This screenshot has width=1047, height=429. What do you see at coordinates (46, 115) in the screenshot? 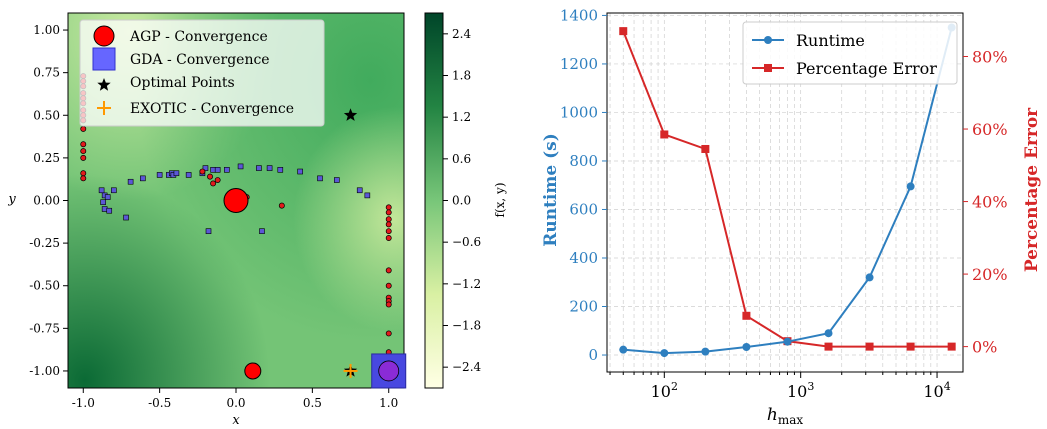
I see `y-tick-label: 0.50` at bounding box center [46, 115].